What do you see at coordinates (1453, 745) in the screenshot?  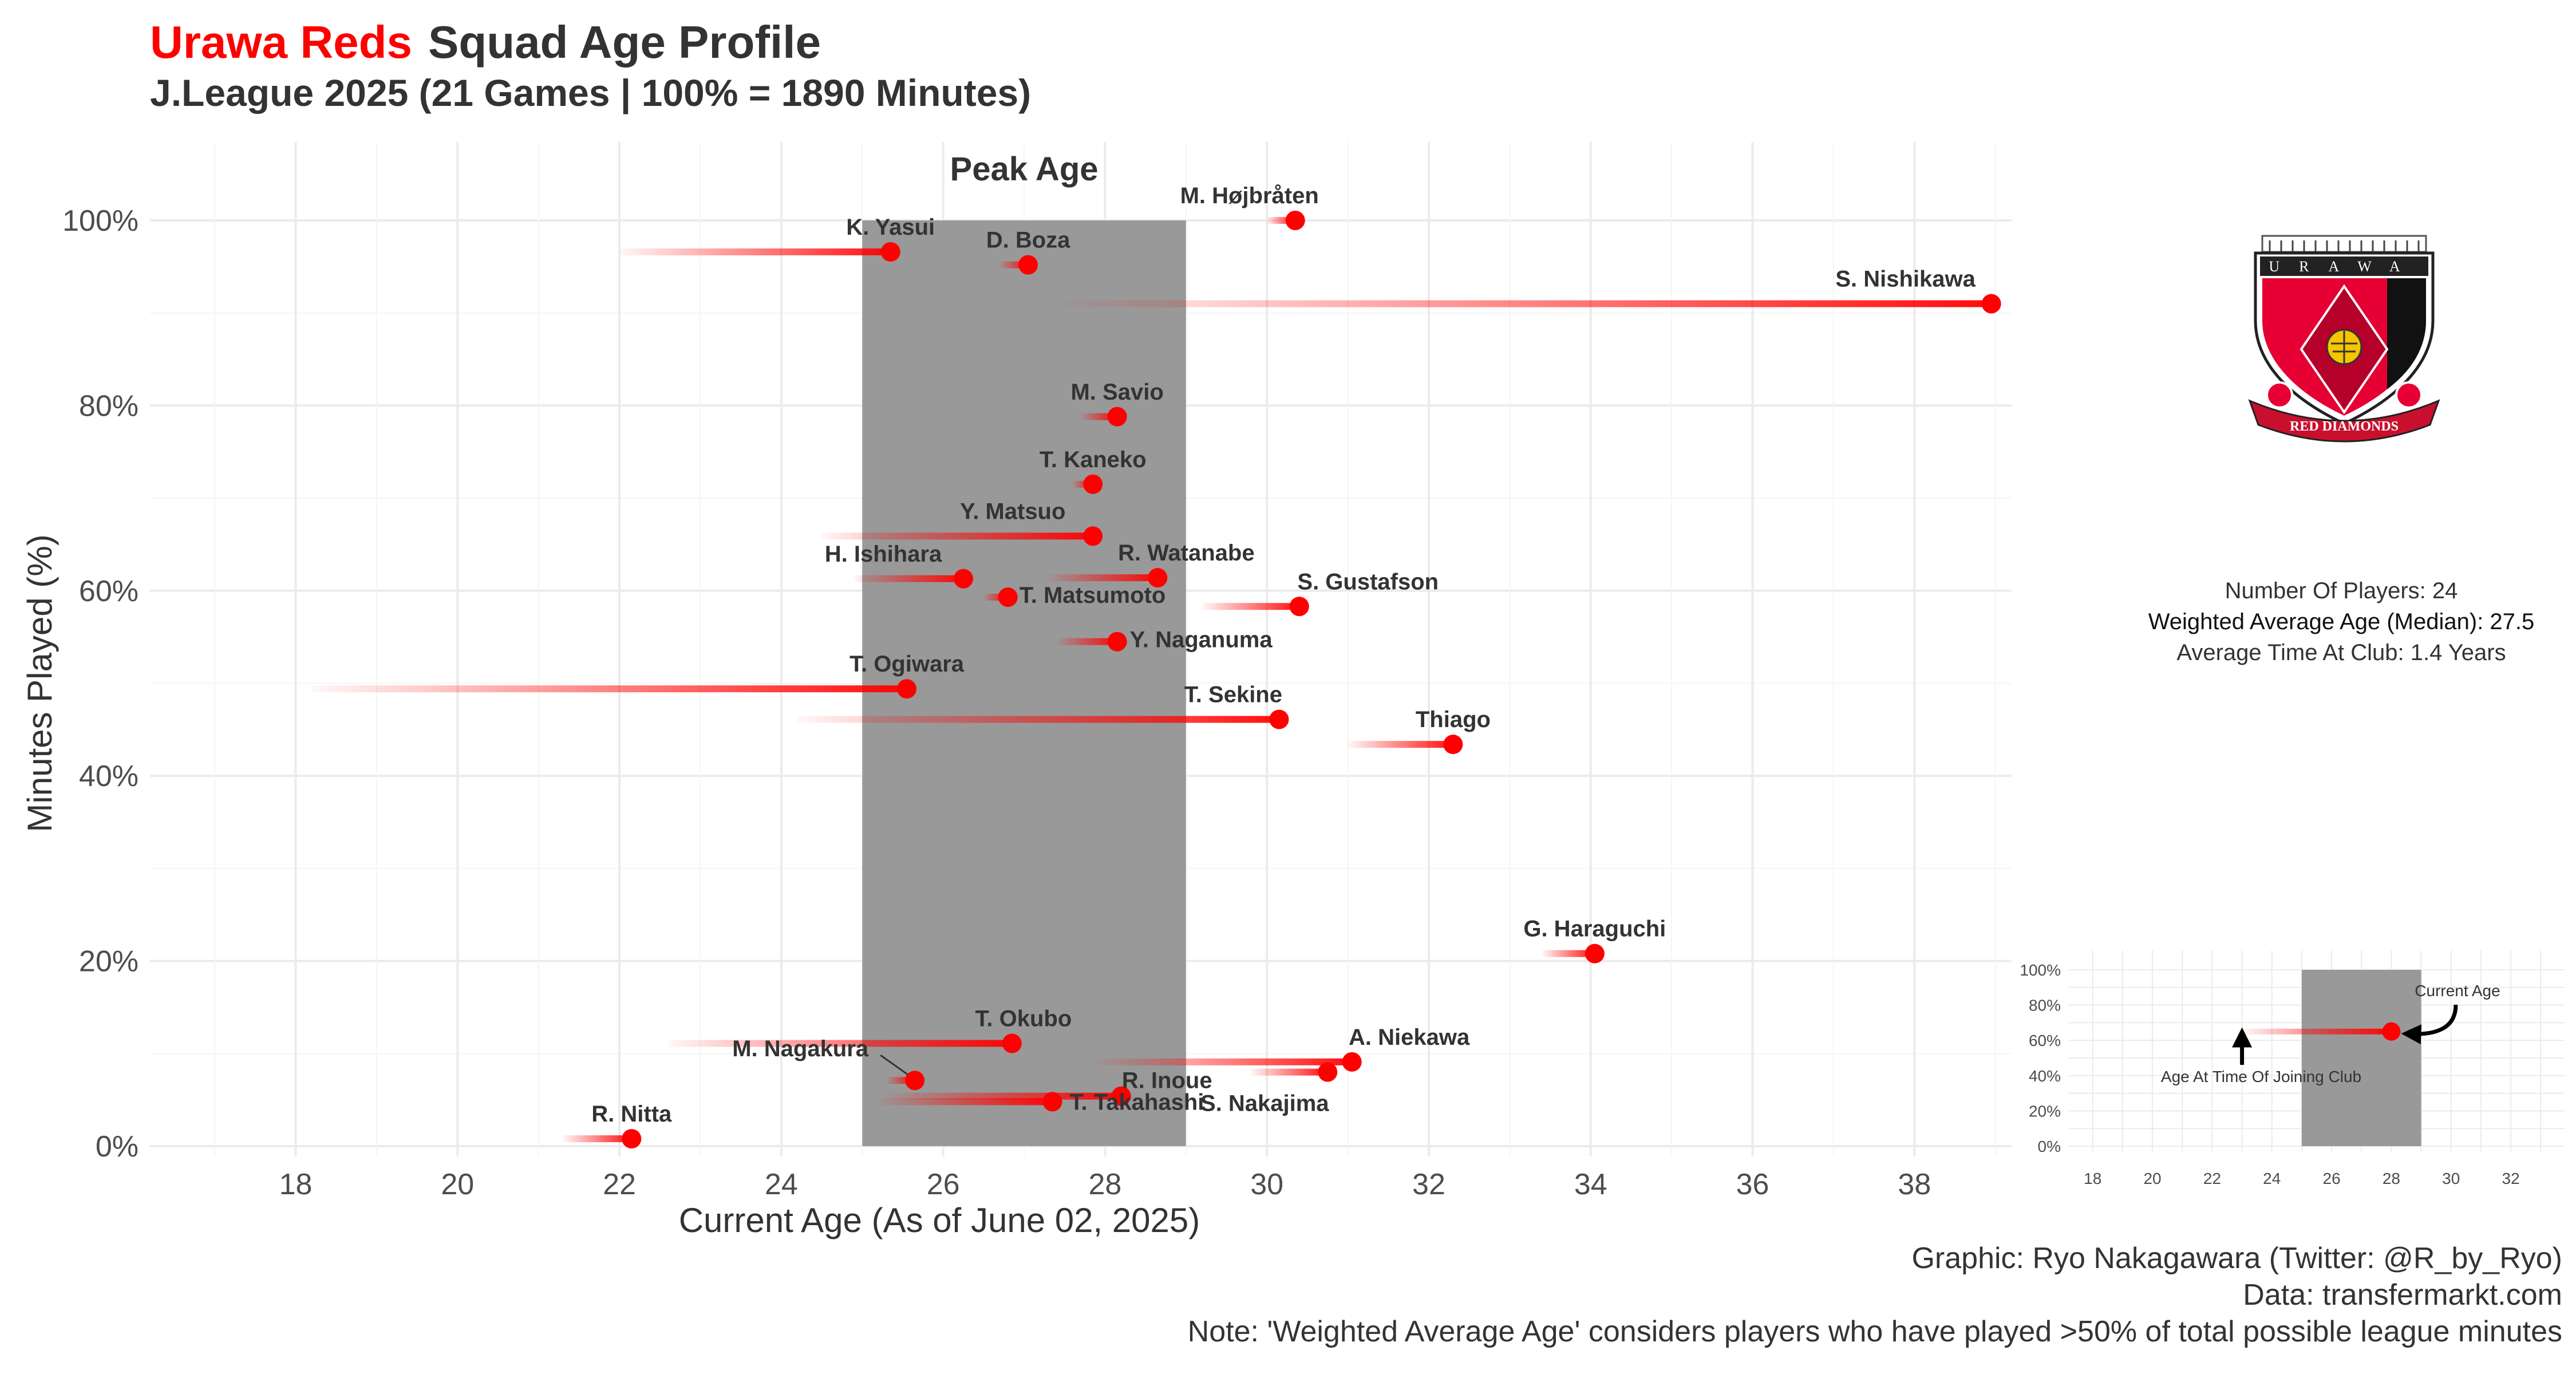 I see `point-thiago` at bounding box center [1453, 745].